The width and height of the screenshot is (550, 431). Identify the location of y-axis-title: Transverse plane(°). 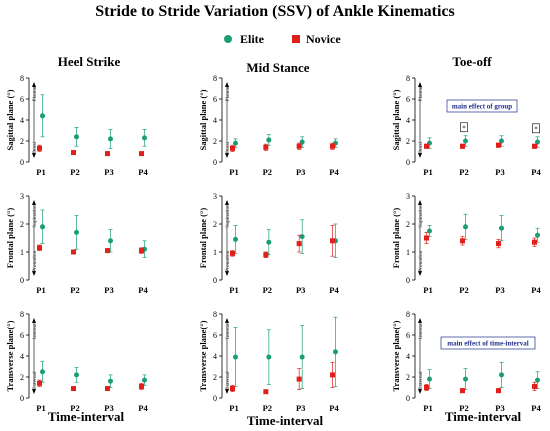
(396, 355).